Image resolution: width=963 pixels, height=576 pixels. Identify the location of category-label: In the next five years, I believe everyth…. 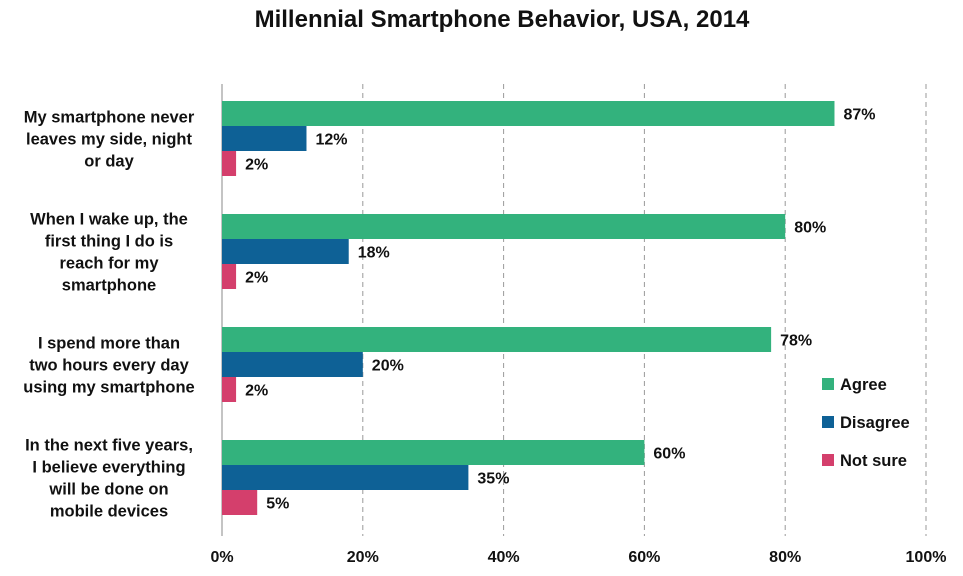
(109, 479).